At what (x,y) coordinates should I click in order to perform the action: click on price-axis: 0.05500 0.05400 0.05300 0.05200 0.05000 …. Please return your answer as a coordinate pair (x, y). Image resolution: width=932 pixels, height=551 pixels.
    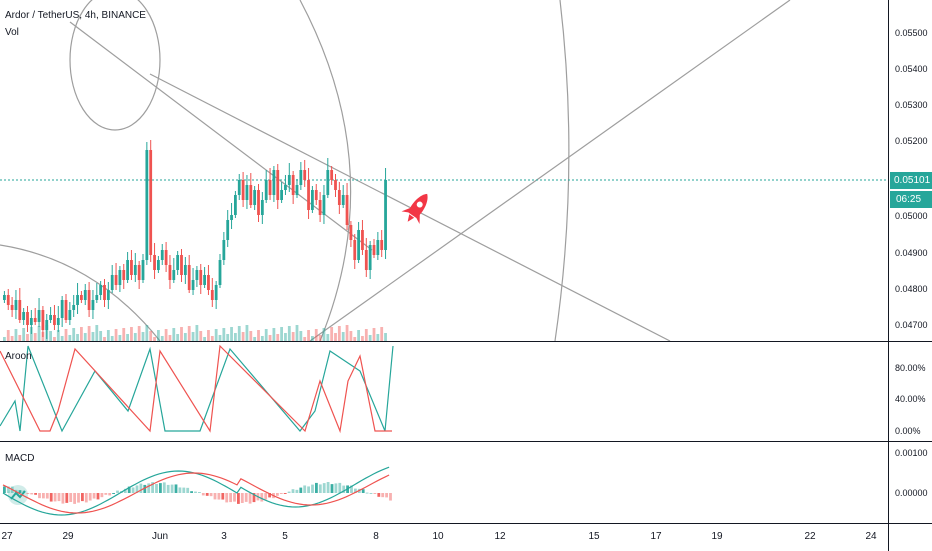
    Looking at the image, I should click on (910, 170).